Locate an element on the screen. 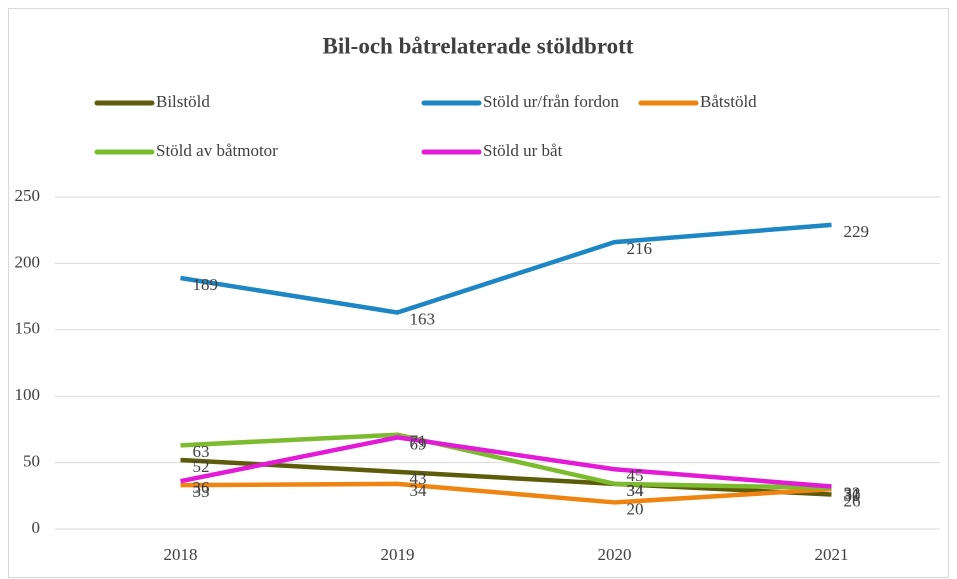 Image resolution: width=957 pixels, height=579 pixels. data-label: 20 is located at coordinates (635, 508).